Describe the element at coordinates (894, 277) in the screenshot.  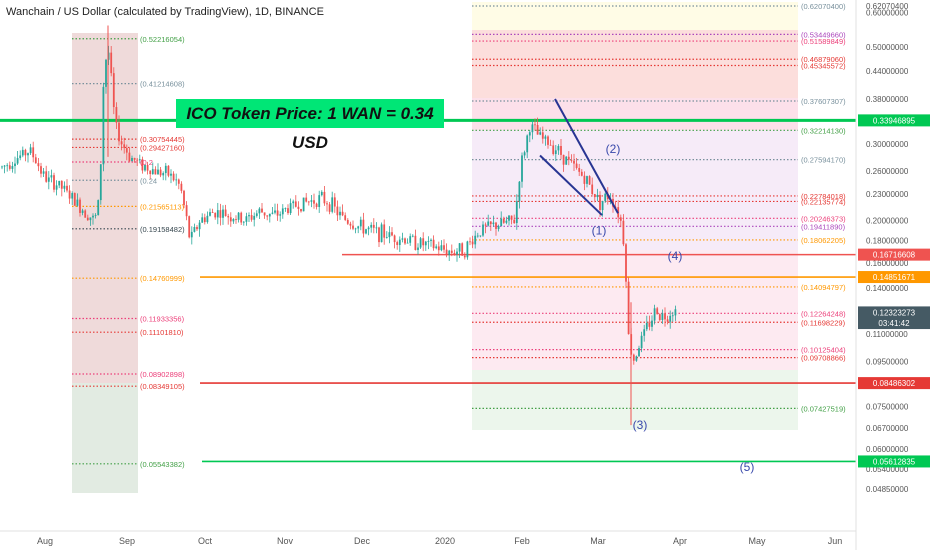
I see `price-tag-label: 0.14851671` at that location.